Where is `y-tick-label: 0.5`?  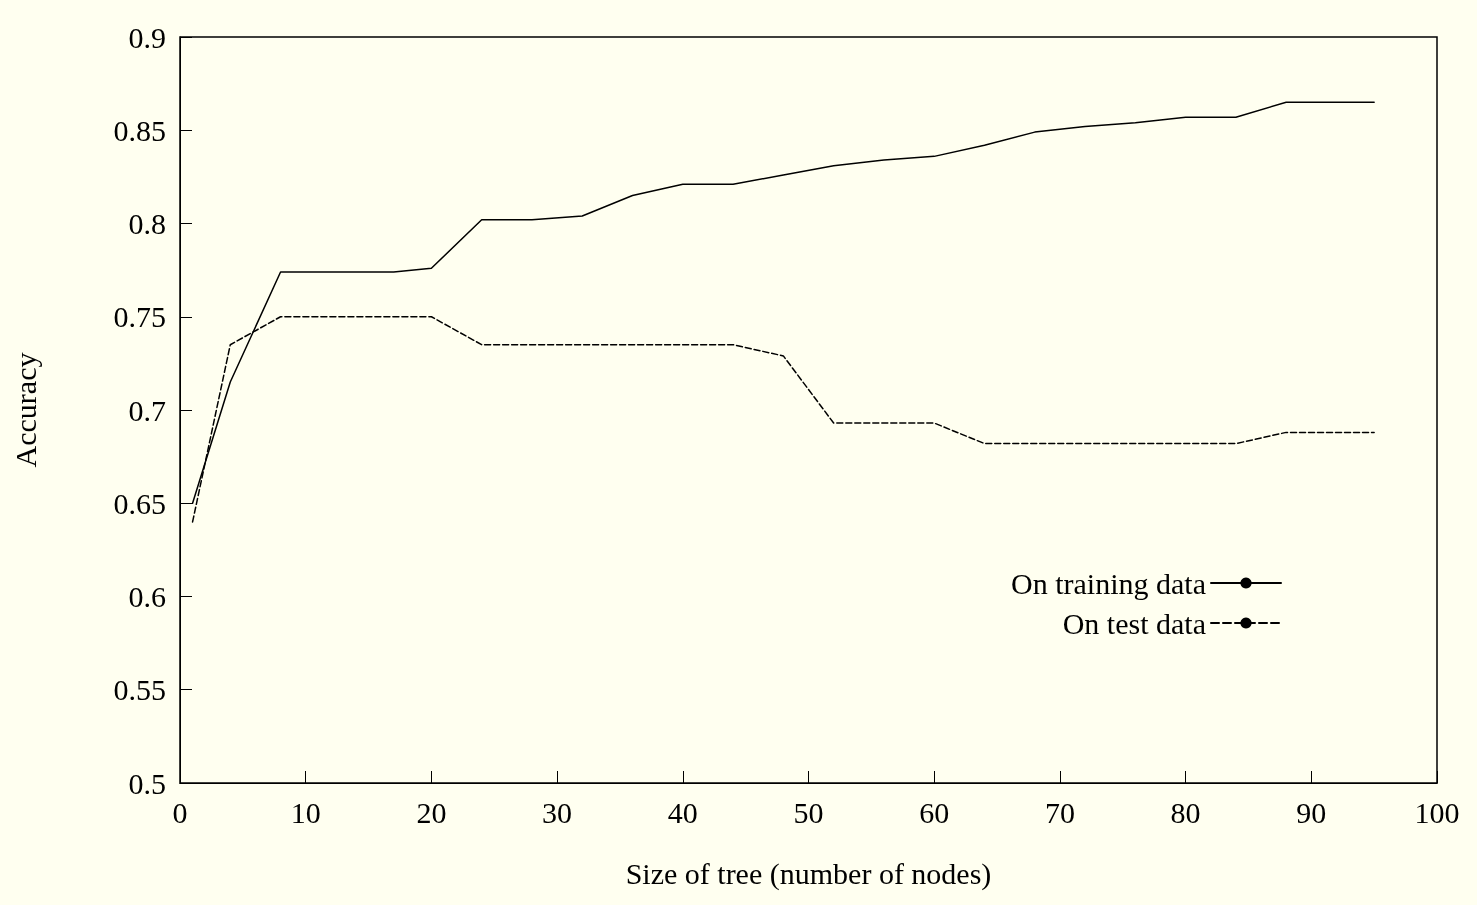 y-tick-label: 0.5 is located at coordinates (147, 783).